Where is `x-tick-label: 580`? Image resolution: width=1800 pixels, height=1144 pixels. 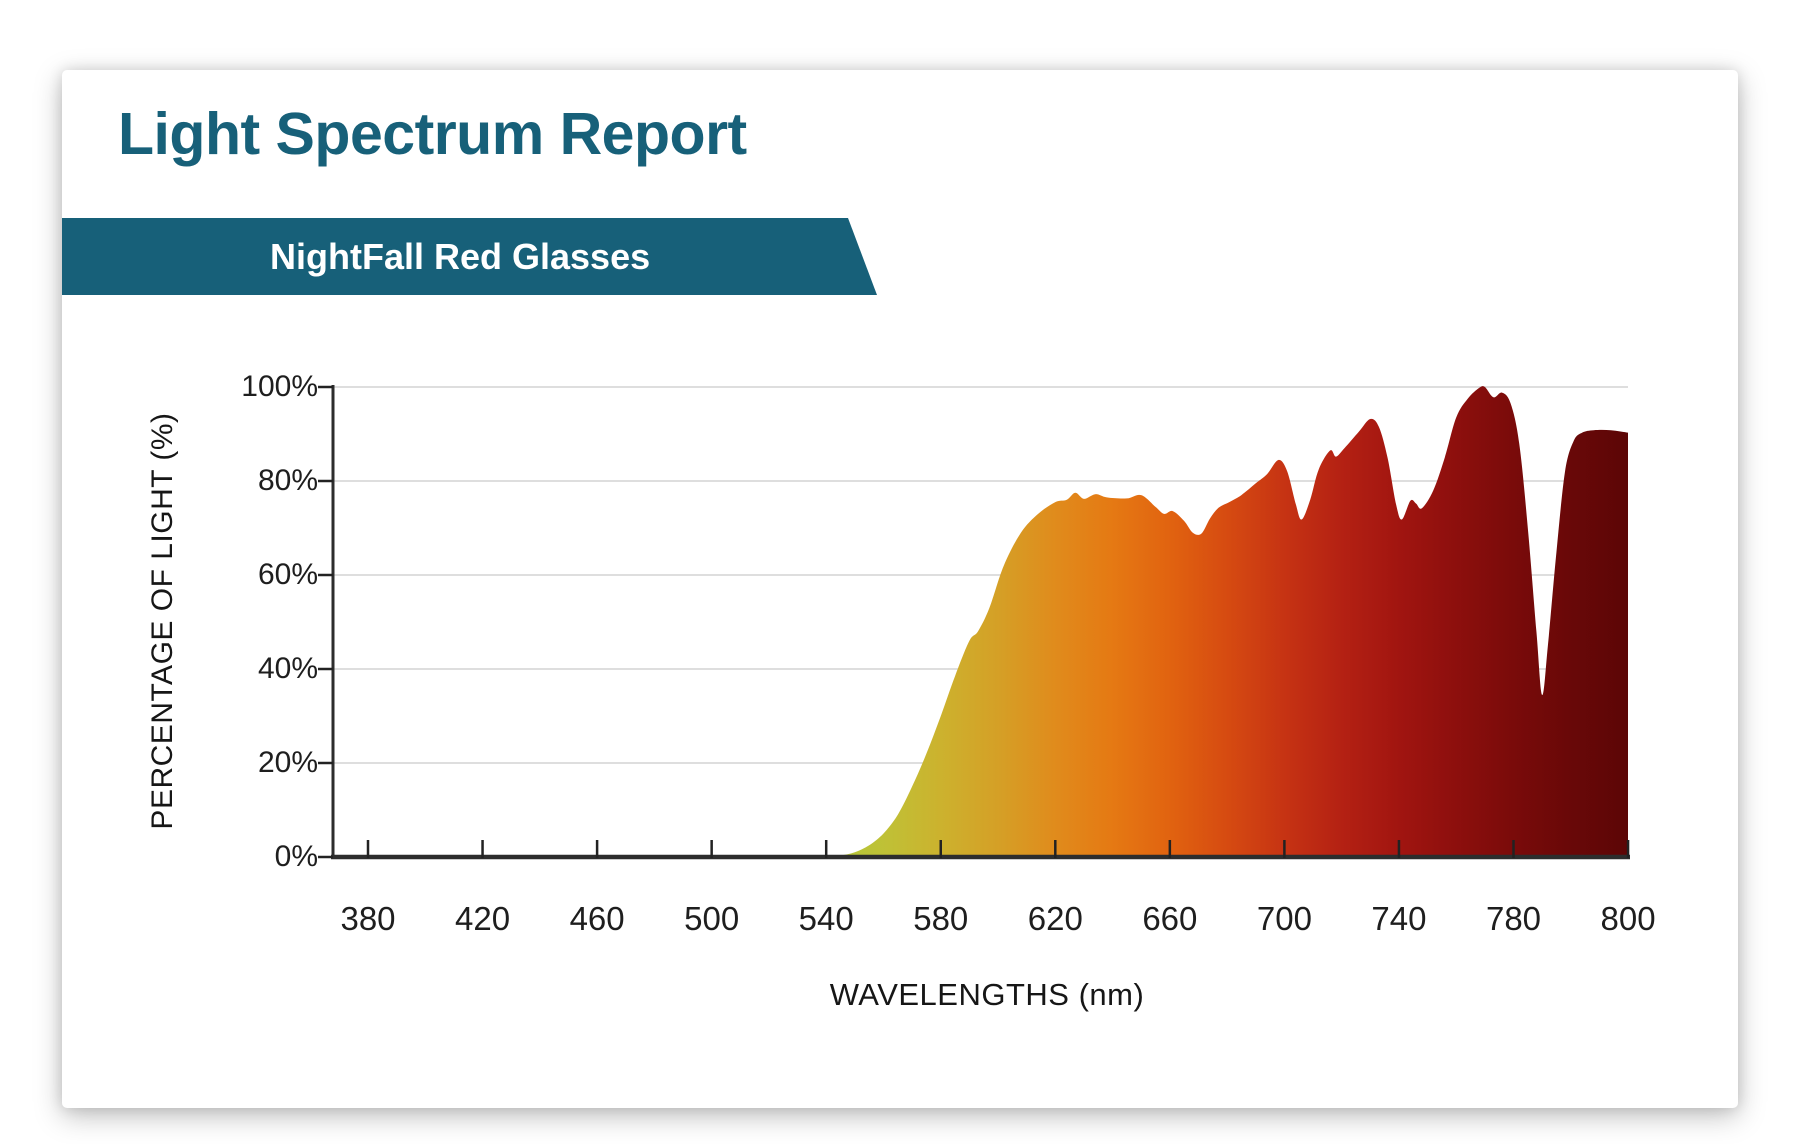
x-tick-label: 580 is located at coordinates (941, 918).